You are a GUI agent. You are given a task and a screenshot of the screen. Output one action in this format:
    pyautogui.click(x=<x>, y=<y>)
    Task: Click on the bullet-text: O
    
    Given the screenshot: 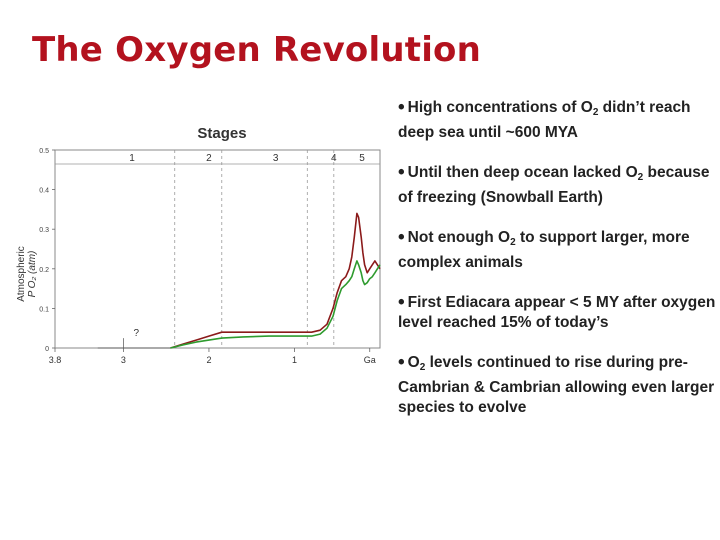 What is the action you would take?
    pyautogui.click(x=413, y=362)
    